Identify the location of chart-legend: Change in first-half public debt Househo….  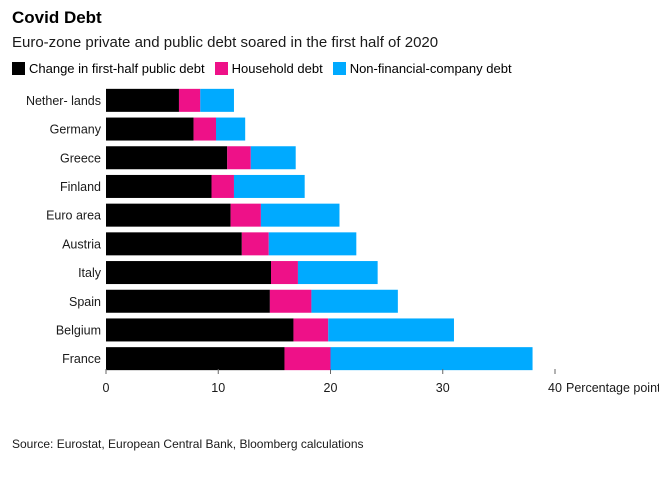
(267, 68).